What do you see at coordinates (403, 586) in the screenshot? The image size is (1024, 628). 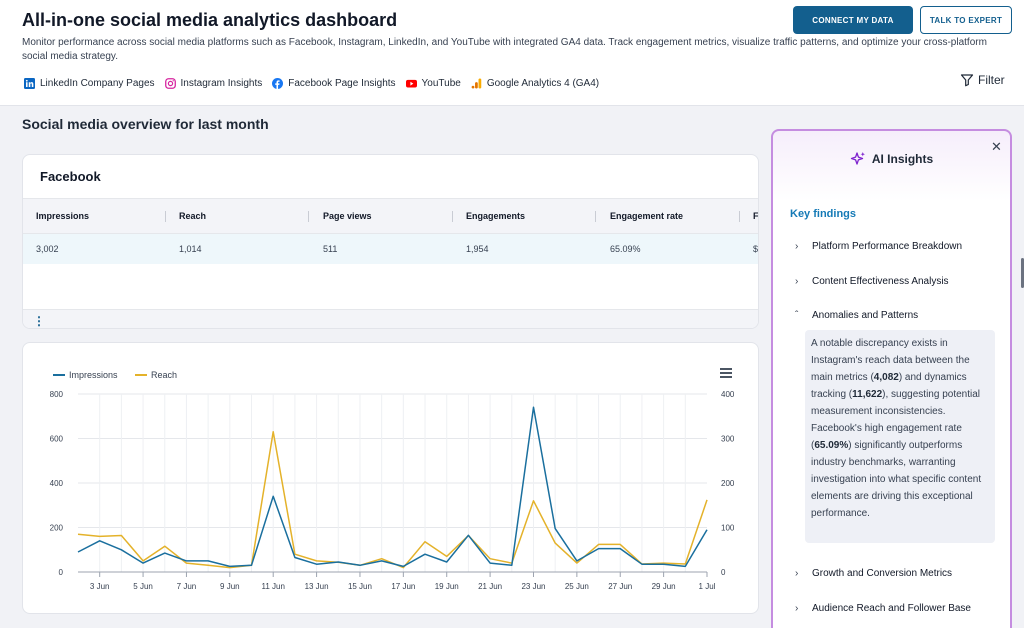 I see `x-tick-label: 17 Jun` at bounding box center [403, 586].